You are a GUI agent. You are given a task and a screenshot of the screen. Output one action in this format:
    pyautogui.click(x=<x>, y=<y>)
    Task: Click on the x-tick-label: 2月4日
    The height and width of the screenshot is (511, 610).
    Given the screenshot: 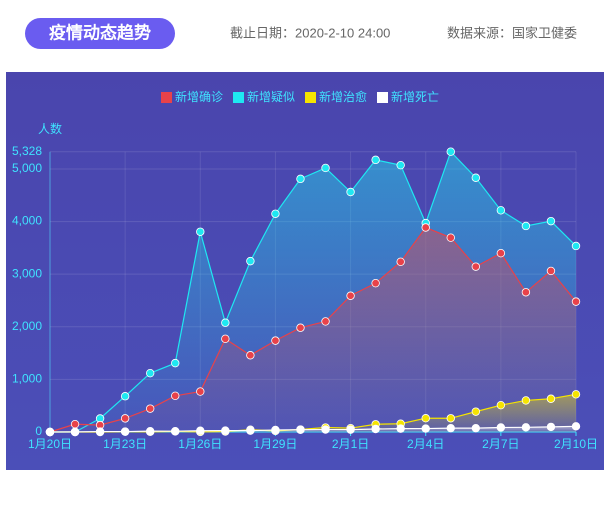 What is the action you would take?
    pyautogui.click(x=425, y=444)
    